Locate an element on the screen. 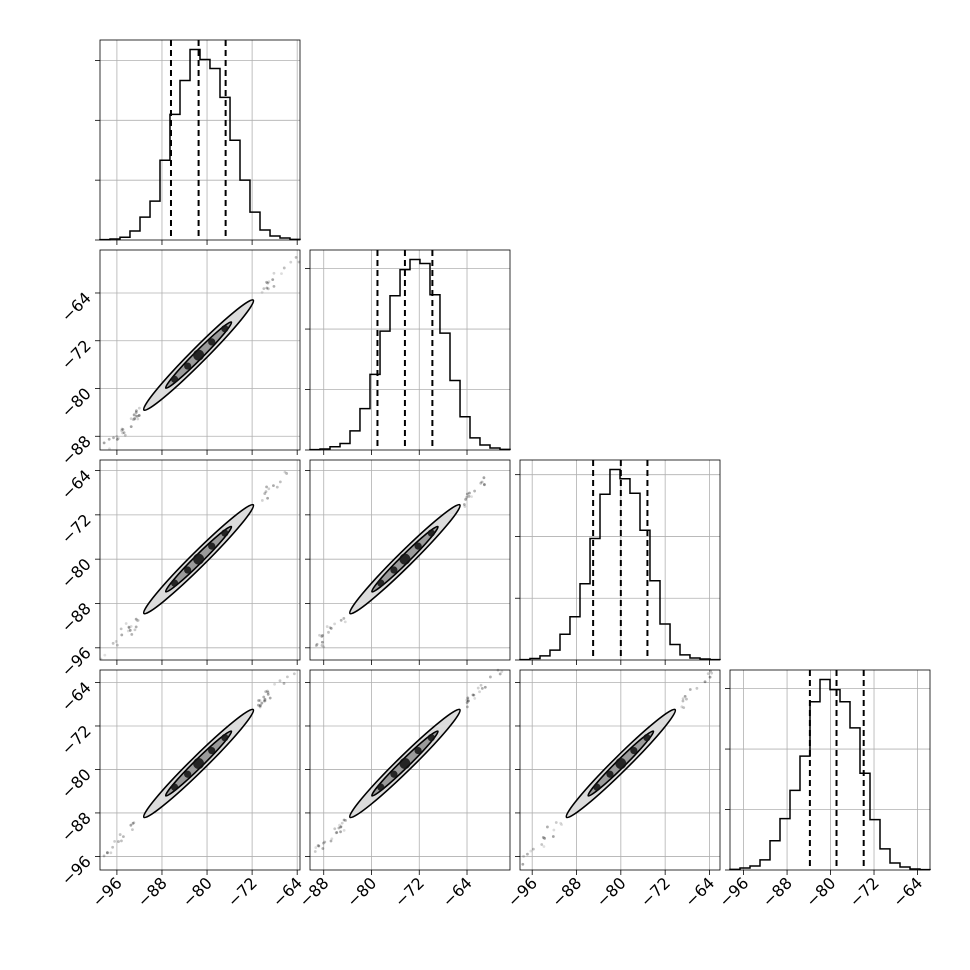 The width and height of the screenshot is (970, 970). y-tick-label: −72 is located at coordinates (76, 739).